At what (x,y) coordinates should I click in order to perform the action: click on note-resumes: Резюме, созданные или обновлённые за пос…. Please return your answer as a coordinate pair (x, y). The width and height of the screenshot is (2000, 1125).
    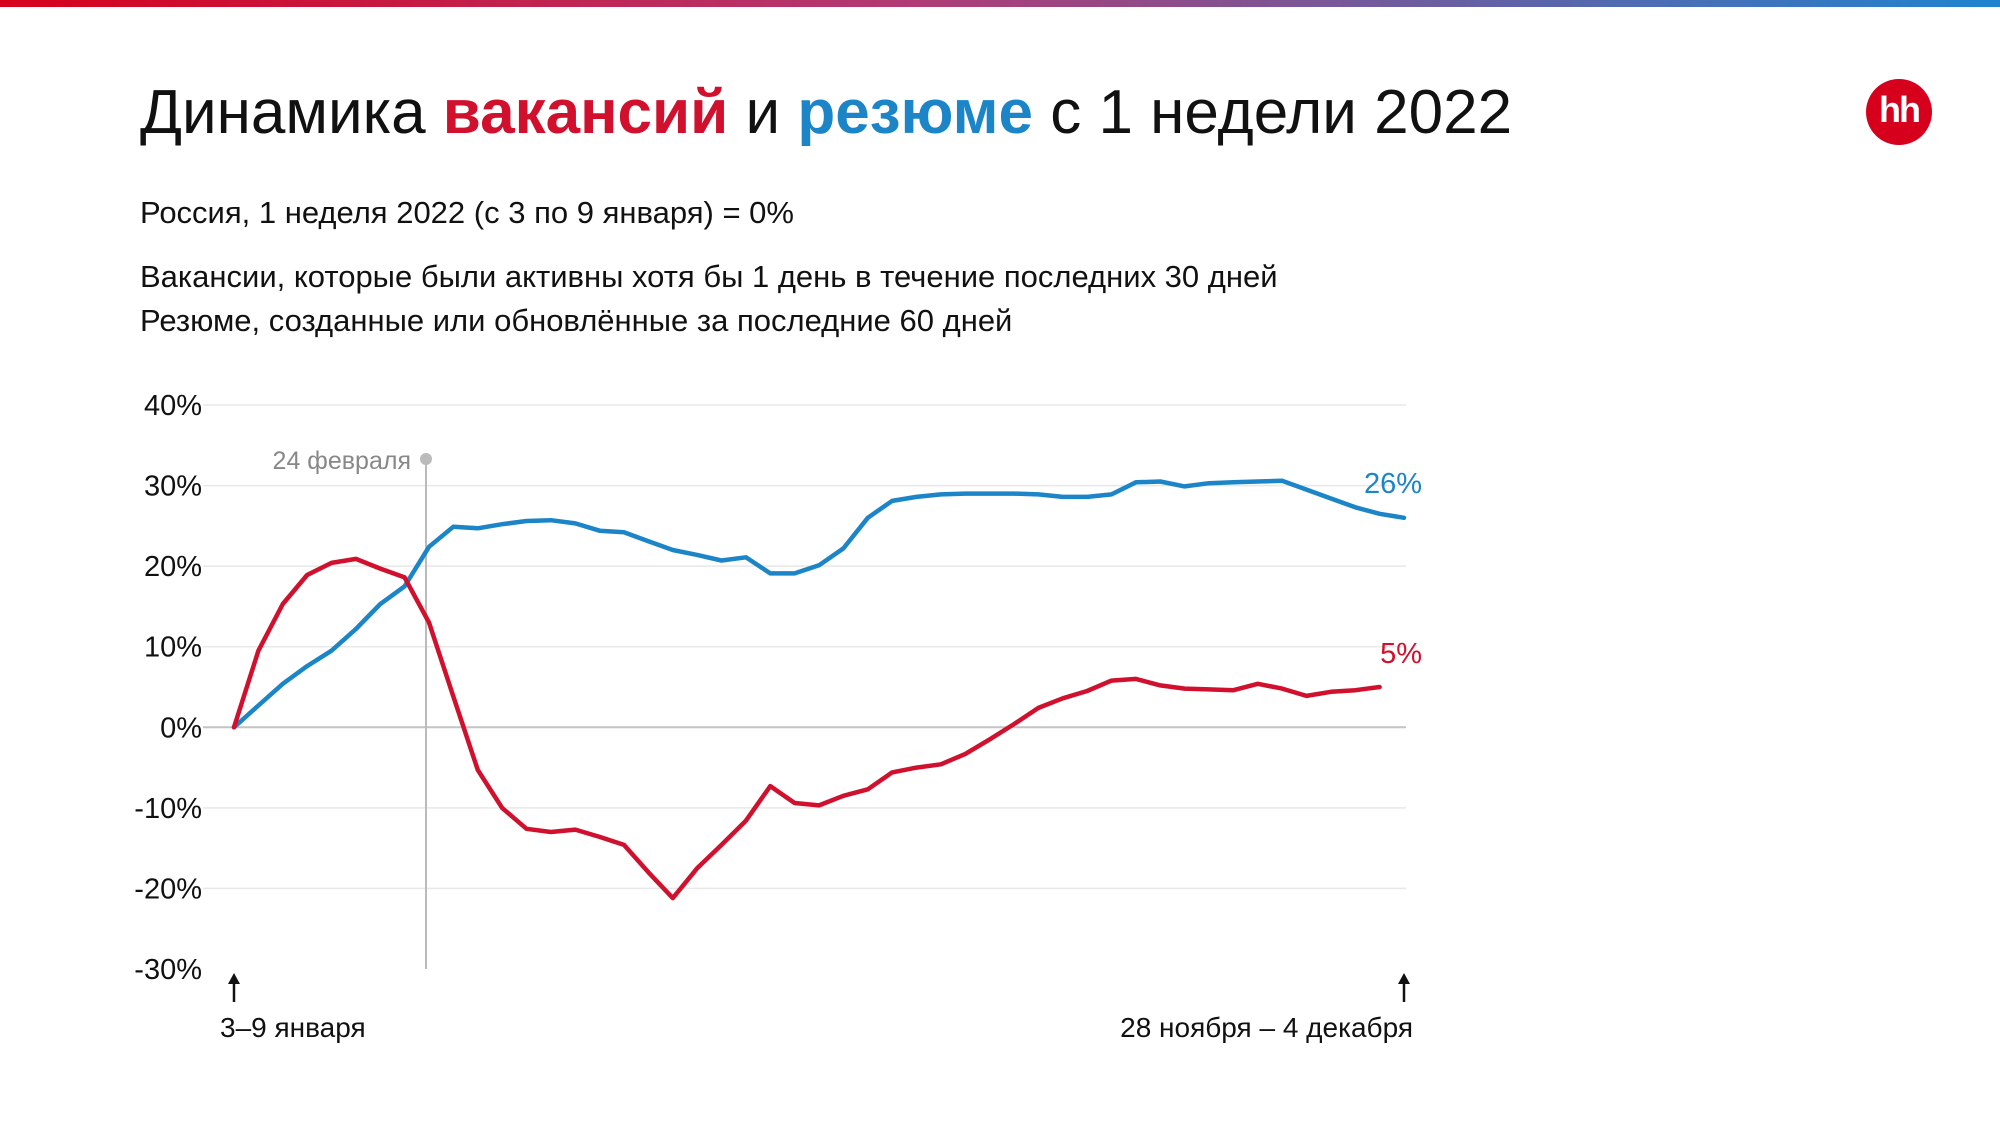
    Looking at the image, I should click on (576, 320).